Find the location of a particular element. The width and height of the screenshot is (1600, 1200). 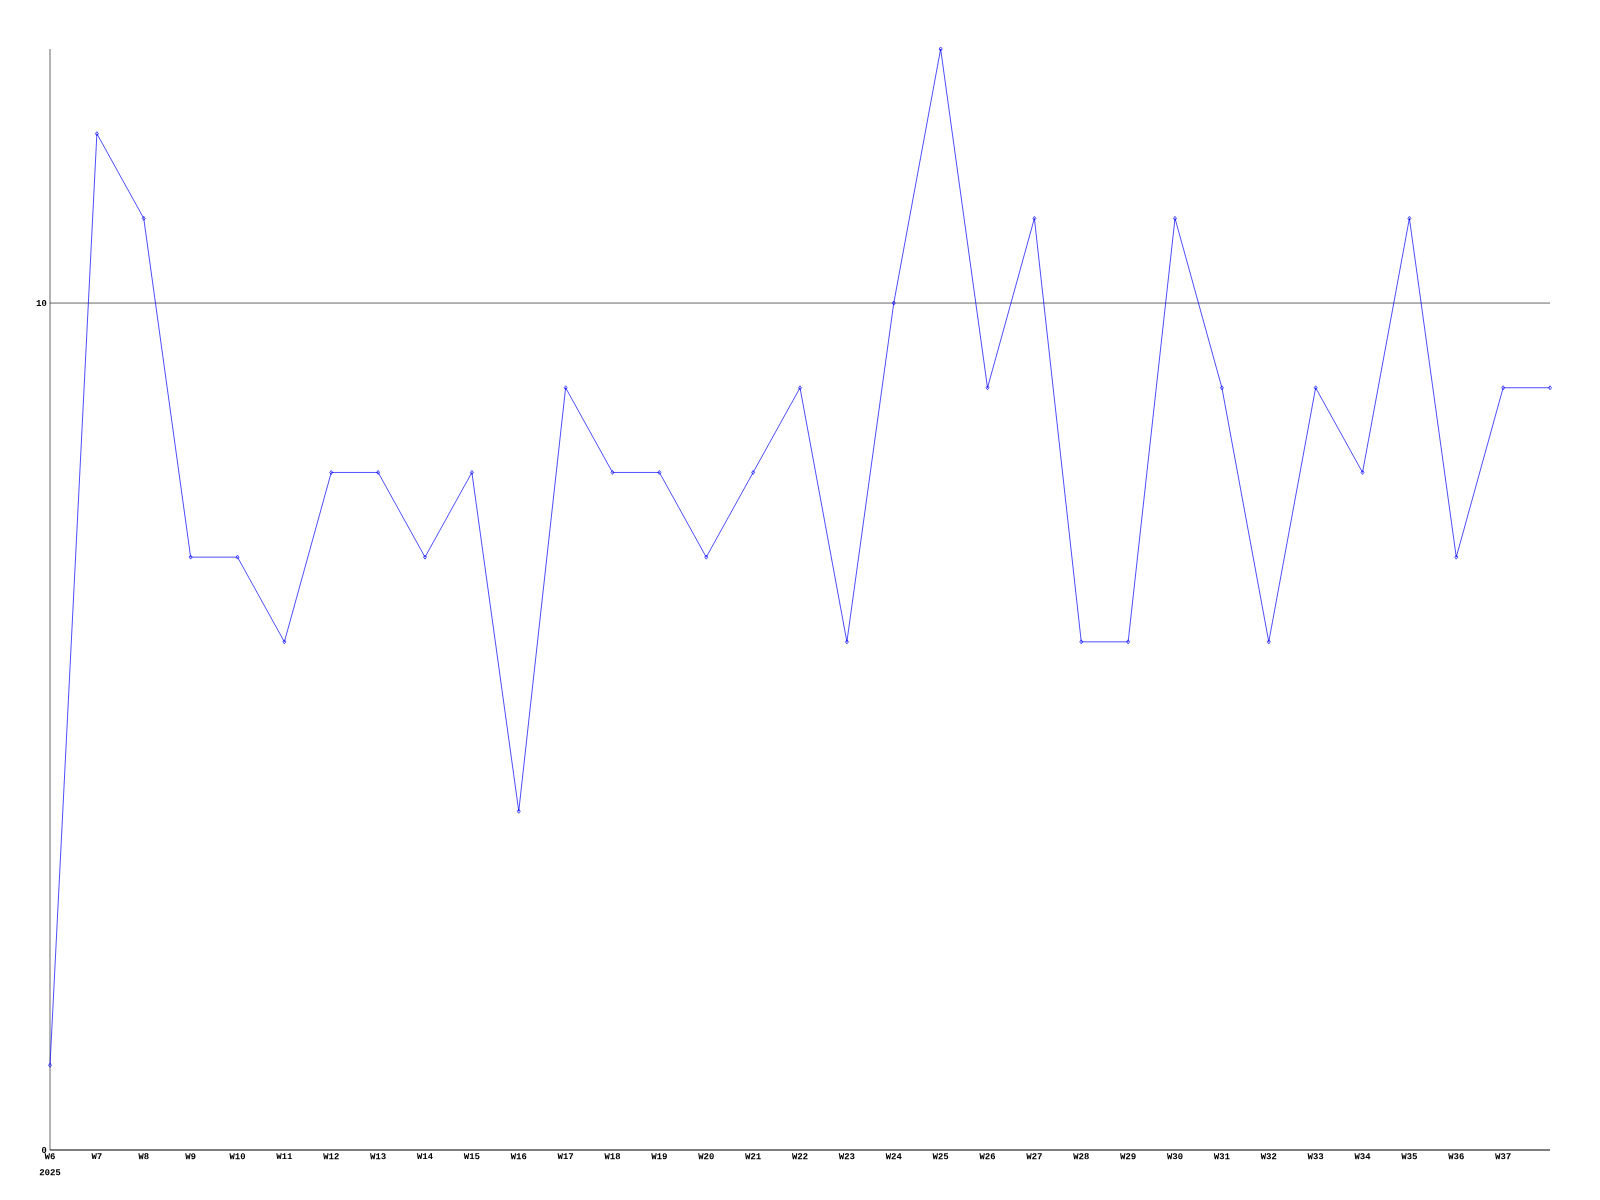

x-tick-label: W18 is located at coordinates (612, 1156).